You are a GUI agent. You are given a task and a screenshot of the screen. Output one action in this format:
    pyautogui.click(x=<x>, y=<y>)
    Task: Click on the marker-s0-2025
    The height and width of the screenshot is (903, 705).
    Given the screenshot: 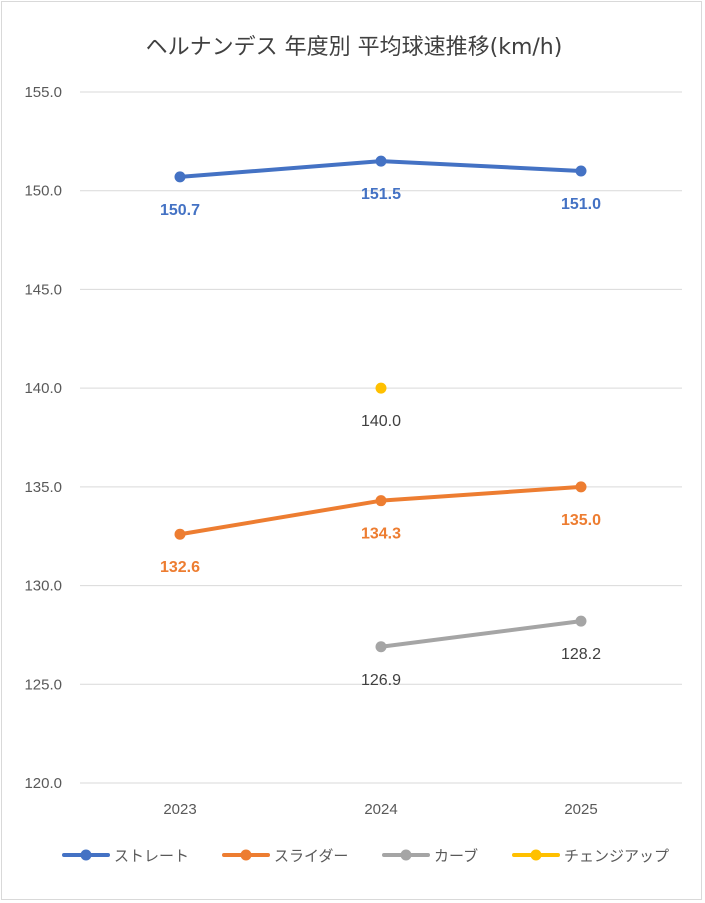 What is the action you would take?
    pyautogui.click(x=581, y=171)
    